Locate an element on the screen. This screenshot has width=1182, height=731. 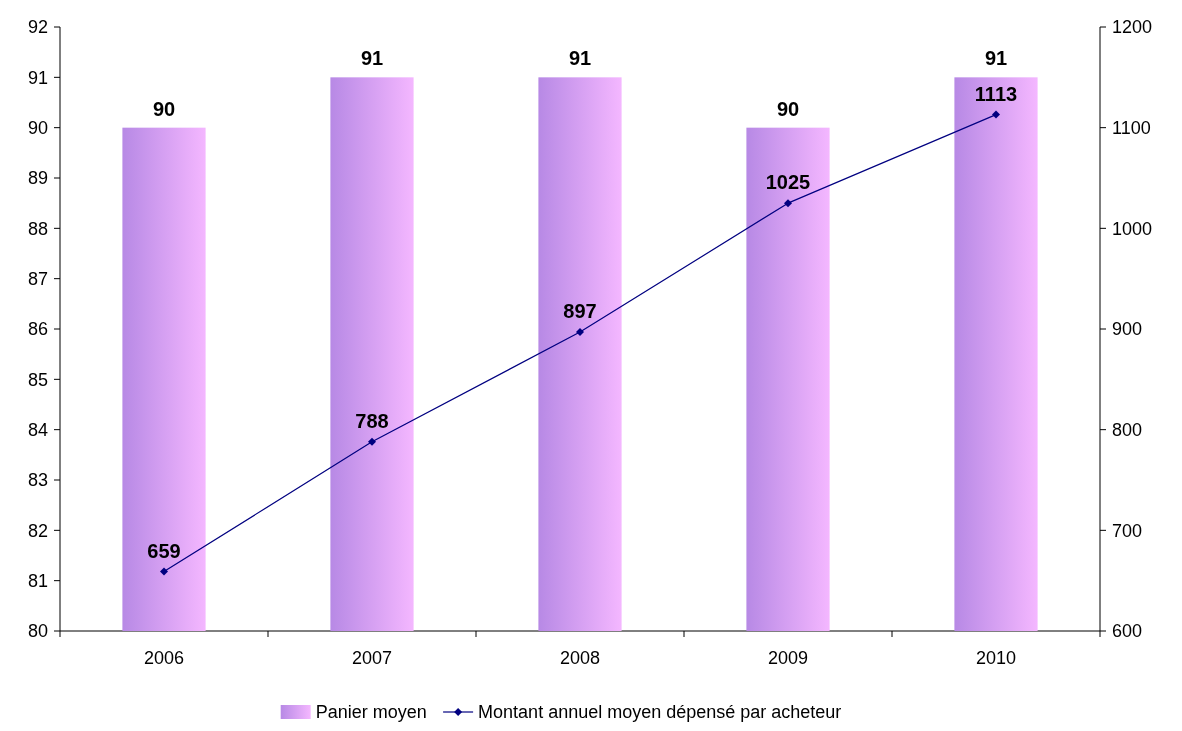
legend-label: Panier moyen is located at coordinates (371, 712).